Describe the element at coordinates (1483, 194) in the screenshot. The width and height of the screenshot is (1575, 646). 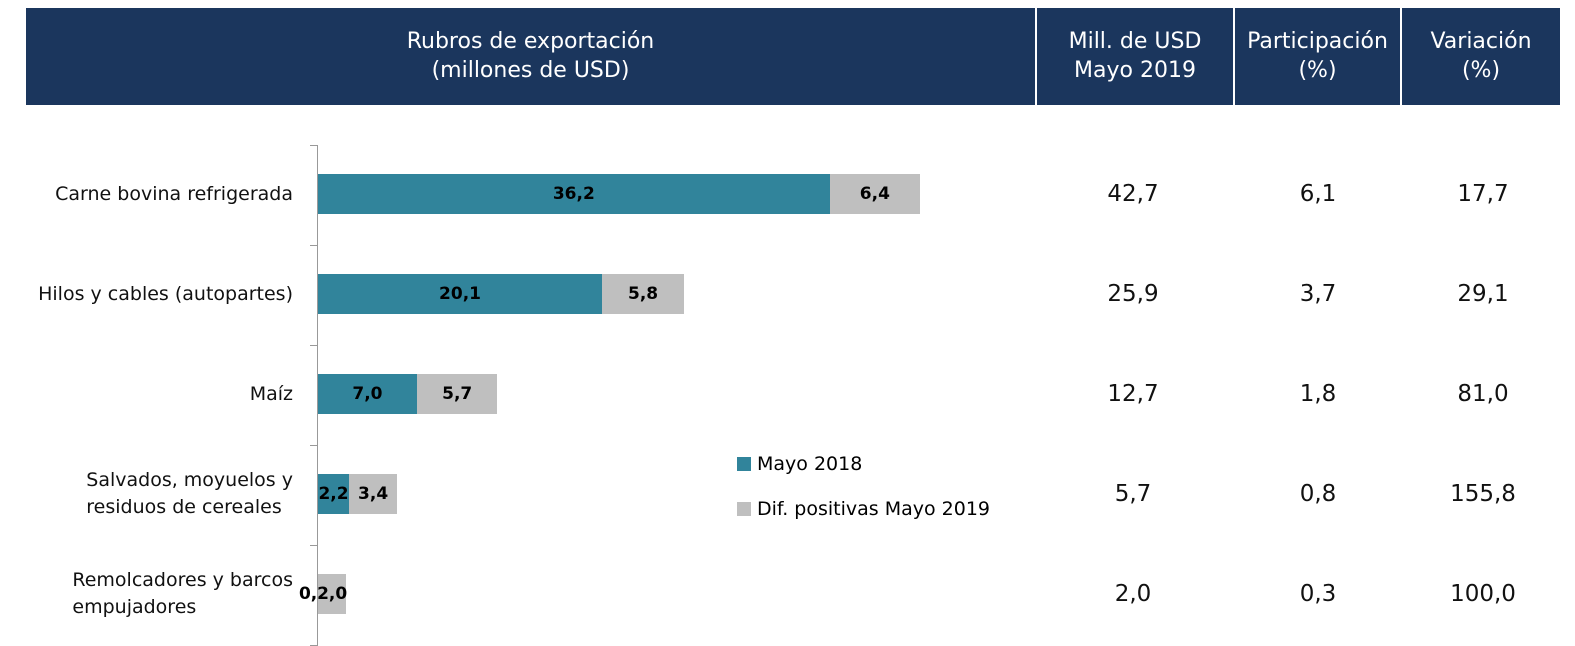
I see `table-cell: 17,7` at that location.